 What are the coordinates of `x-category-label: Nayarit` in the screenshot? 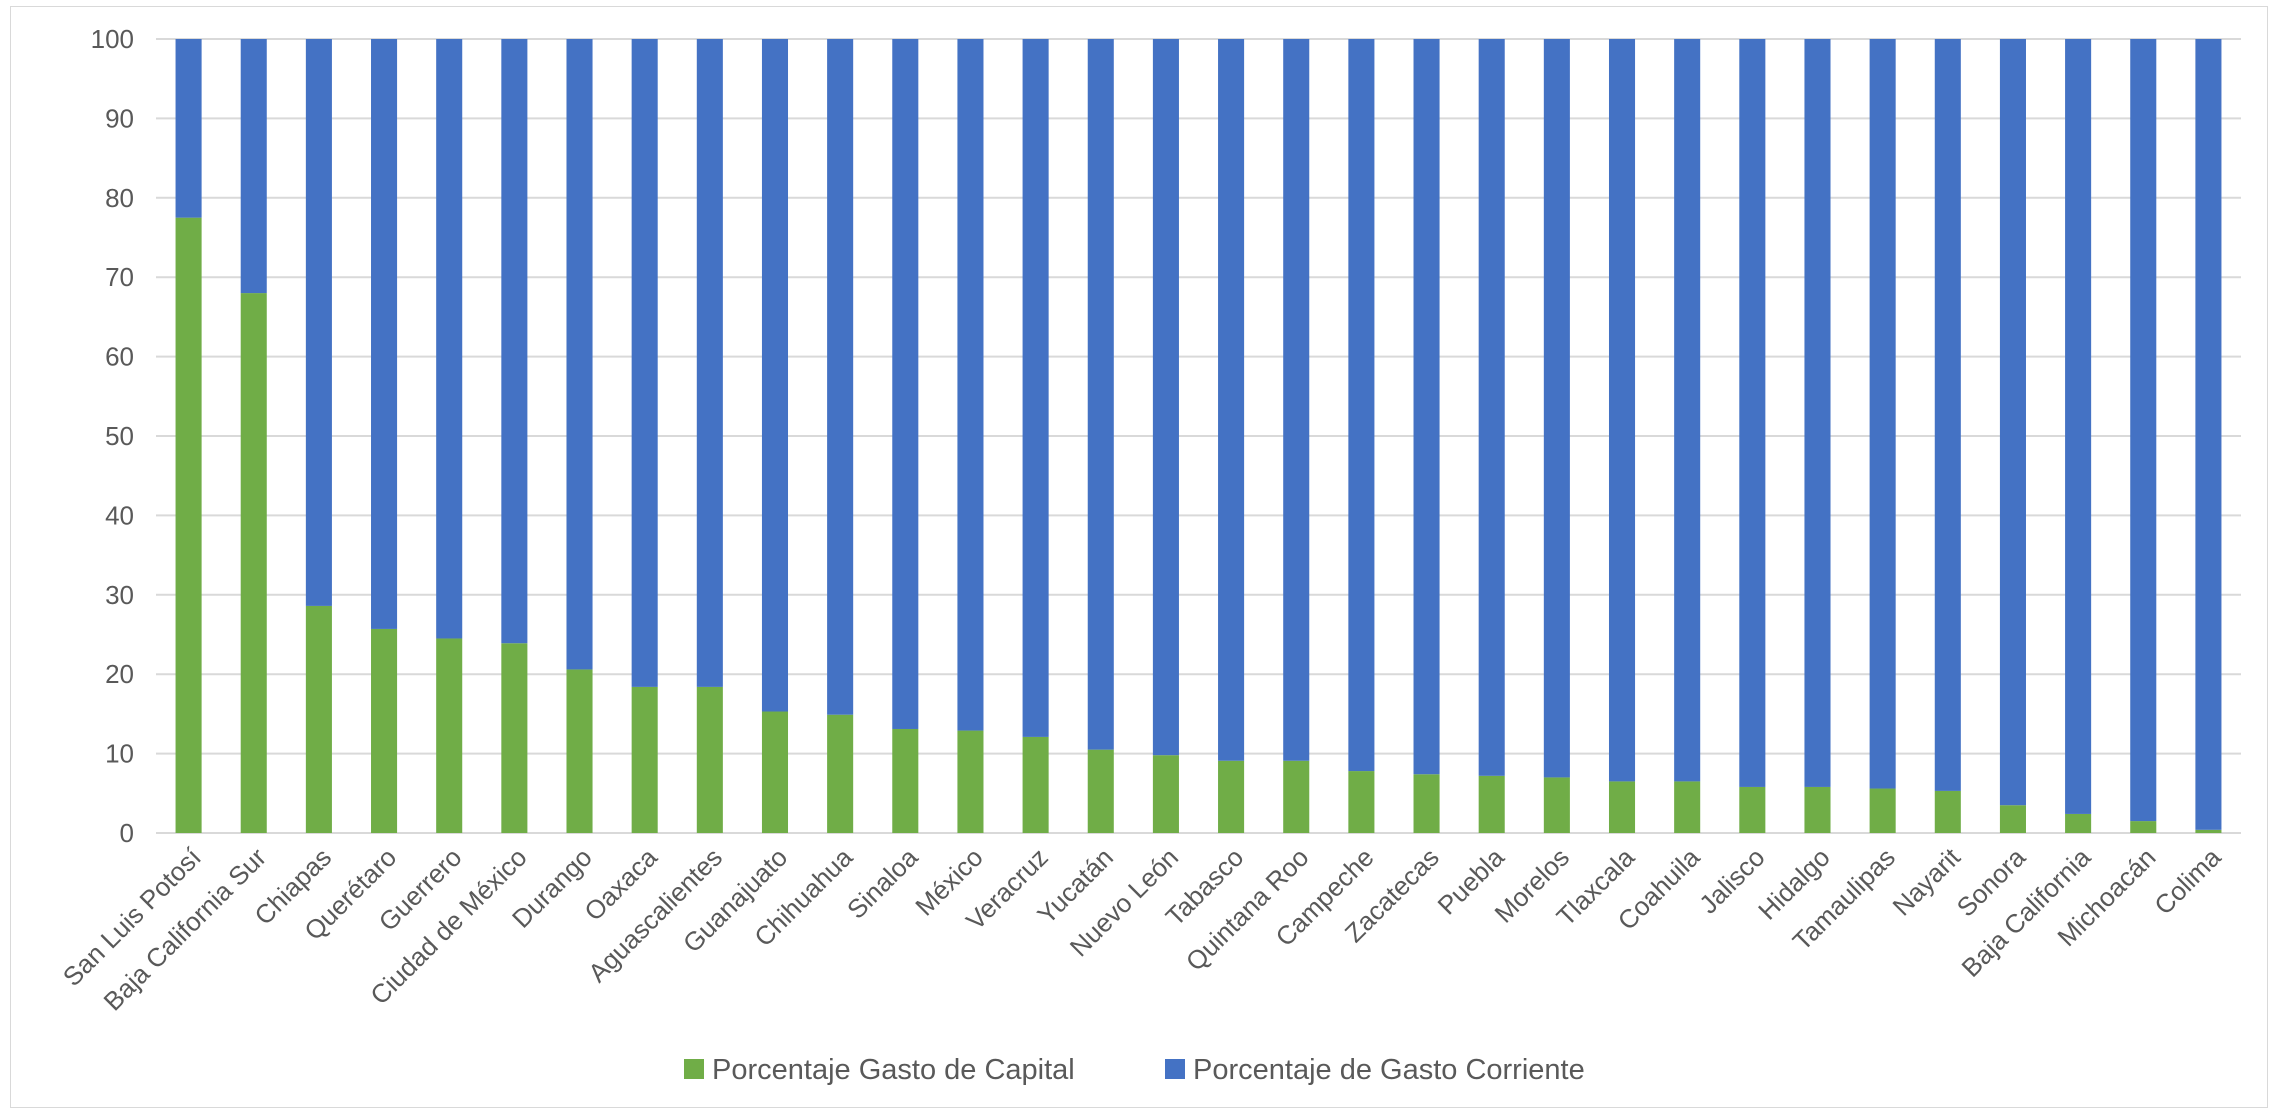 It's located at (1927, 881).